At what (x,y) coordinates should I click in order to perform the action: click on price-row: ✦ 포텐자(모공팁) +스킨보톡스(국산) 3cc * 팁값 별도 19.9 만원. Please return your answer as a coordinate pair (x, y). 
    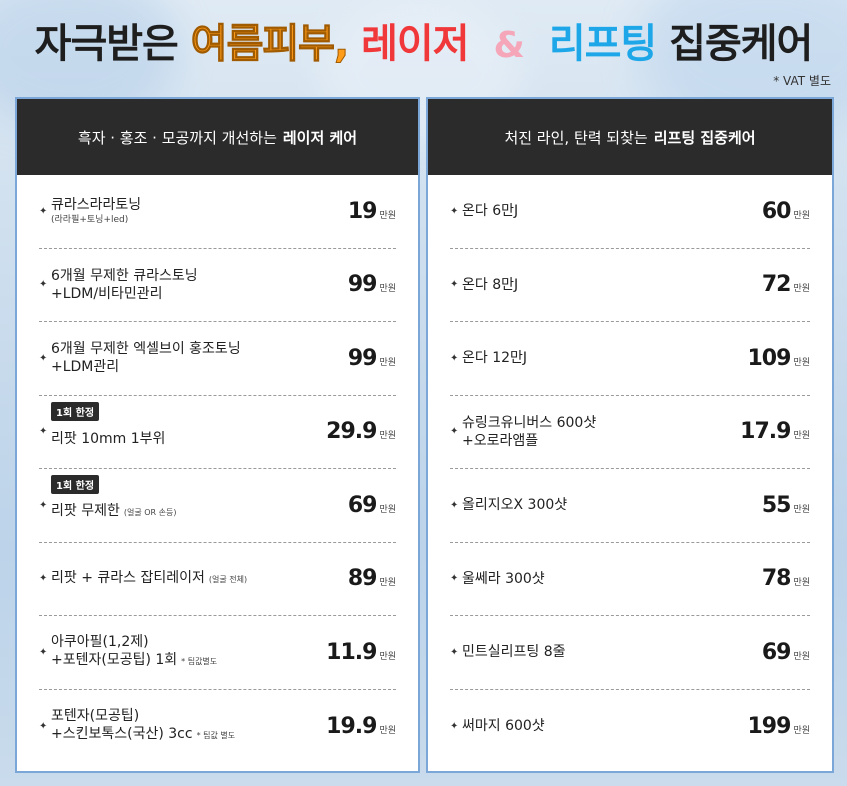
    Looking at the image, I should click on (217, 727).